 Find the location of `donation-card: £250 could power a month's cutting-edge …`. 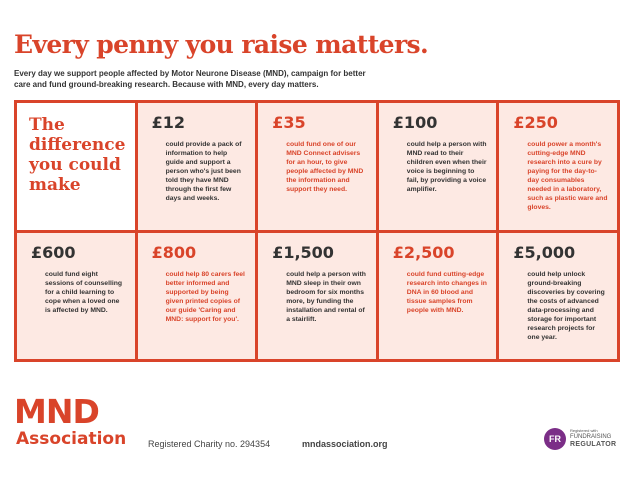

donation-card: £250 could power a month's cutting-edge … is located at coordinates (558, 166).